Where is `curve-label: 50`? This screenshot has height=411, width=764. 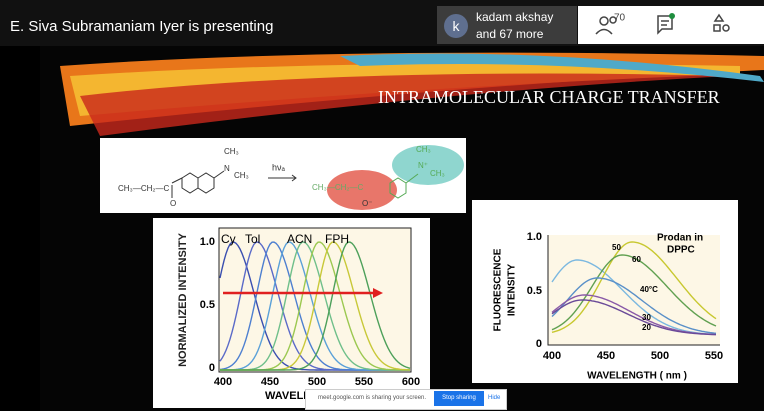 curve-label: 50 is located at coordinates (616, 247).